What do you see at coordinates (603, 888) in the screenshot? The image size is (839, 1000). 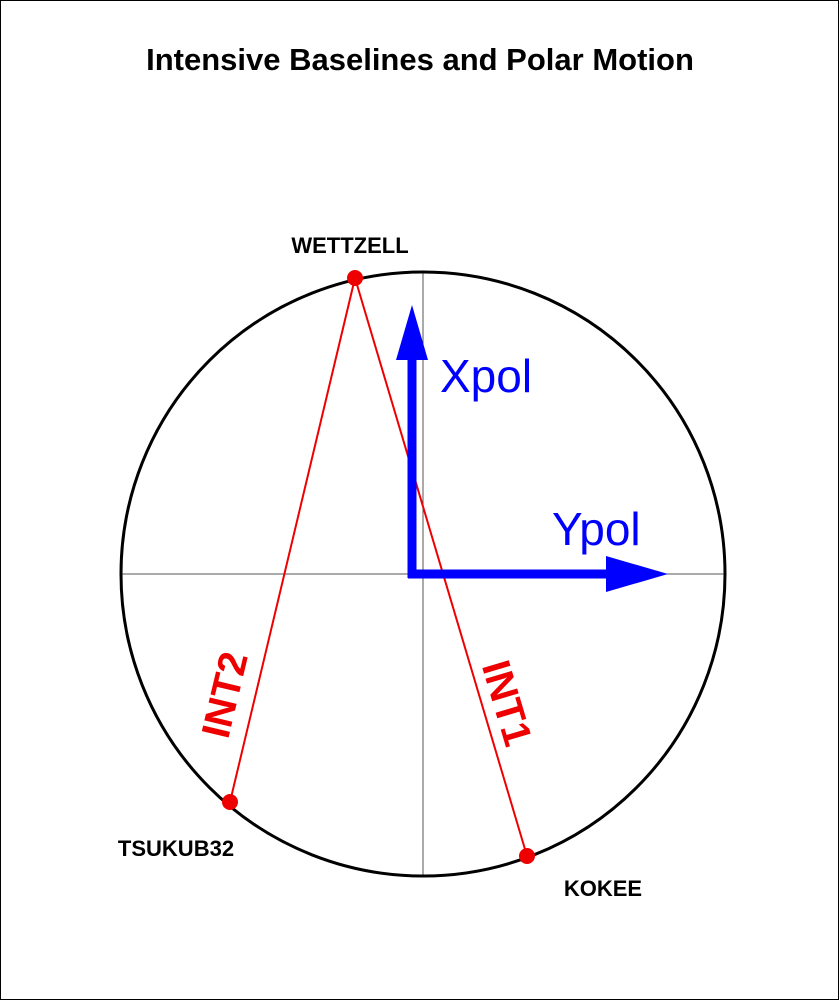 I see `station-label: KOKEE` at bounding box center [603, 888].